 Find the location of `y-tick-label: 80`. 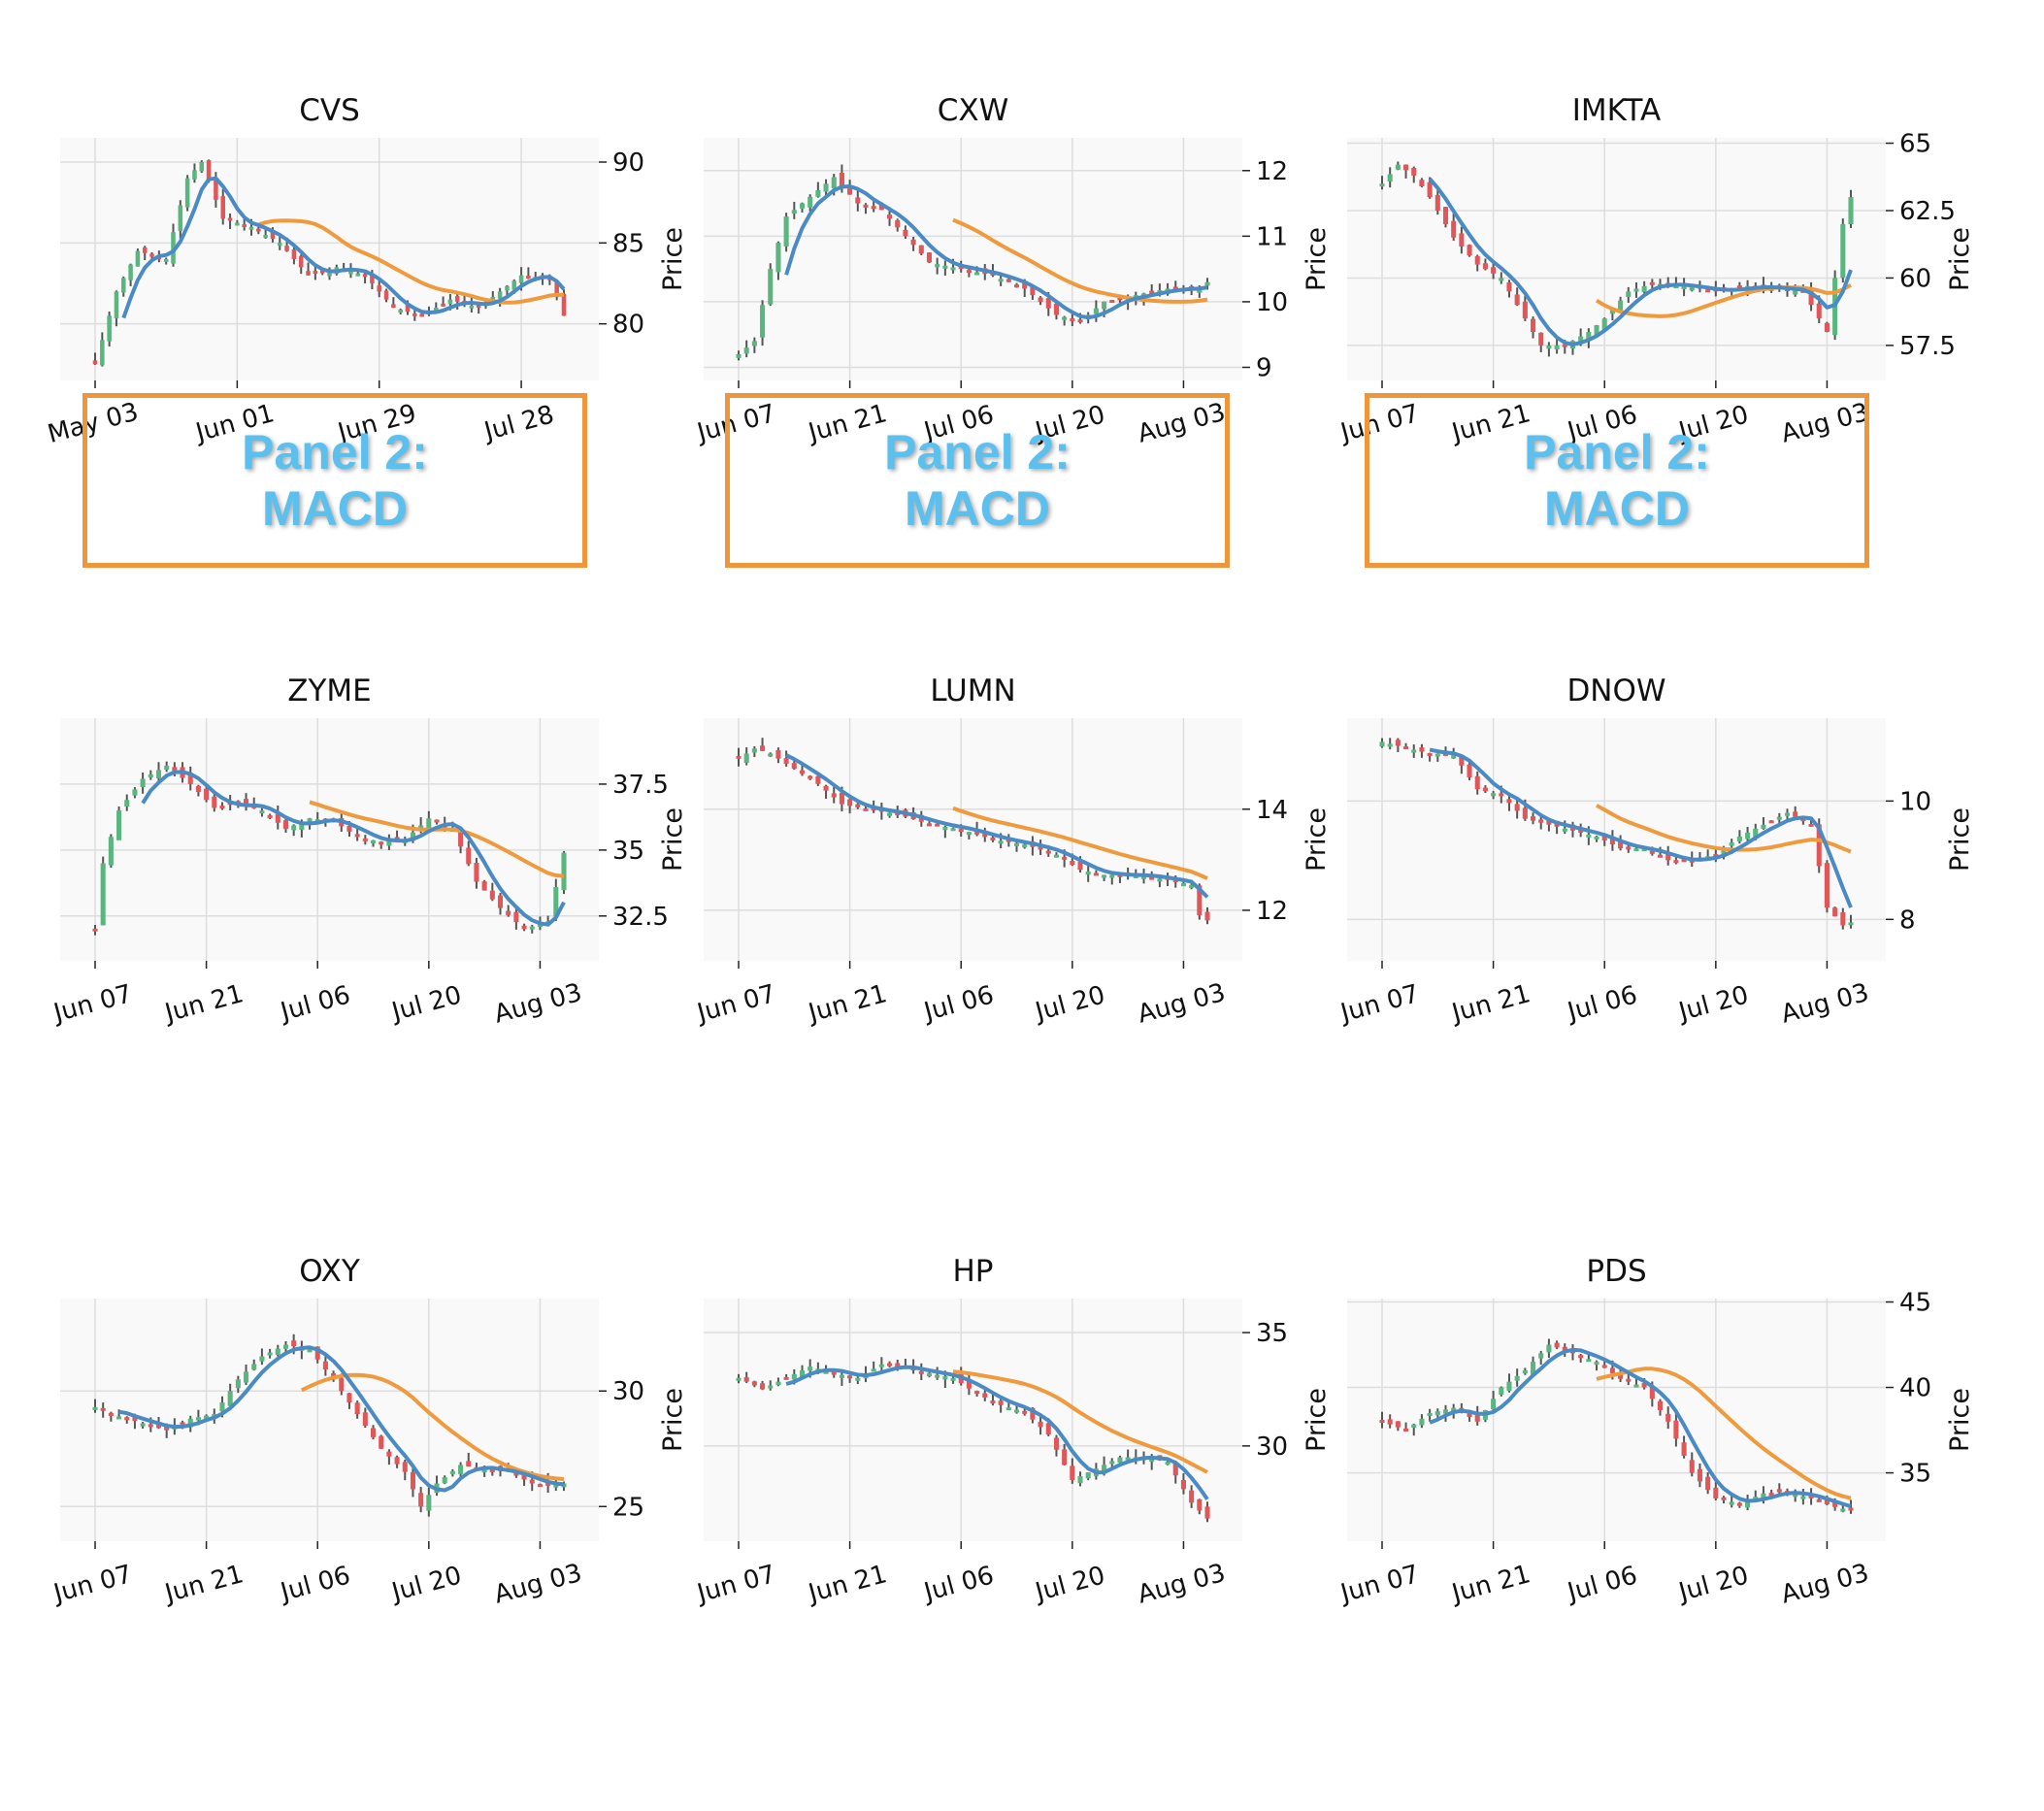

y-tick-label: 80 is located at coordinates (628, 325).